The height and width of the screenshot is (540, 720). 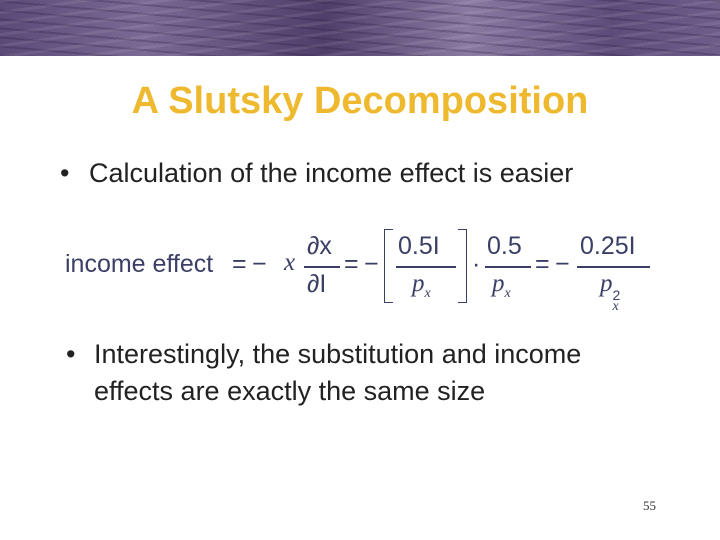 I want to click on frac4-bar, so click(x=613, y=267).